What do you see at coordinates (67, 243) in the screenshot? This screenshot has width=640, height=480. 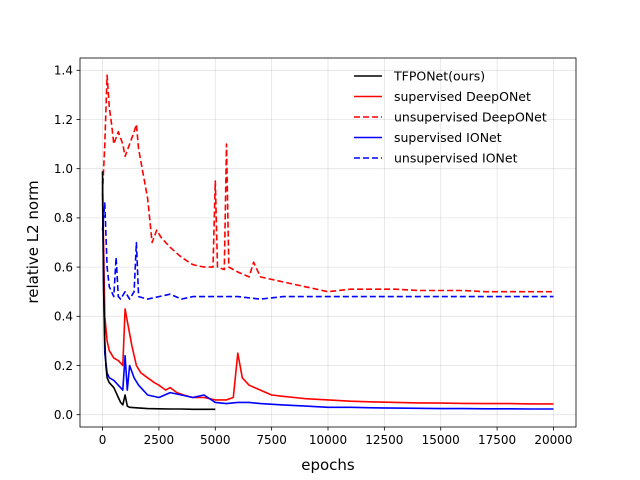 I see `y-axis: 0.0 0.2 0.4 0.6 0.8 1.0 1.2 1.4` at bounding box center [67, 243].